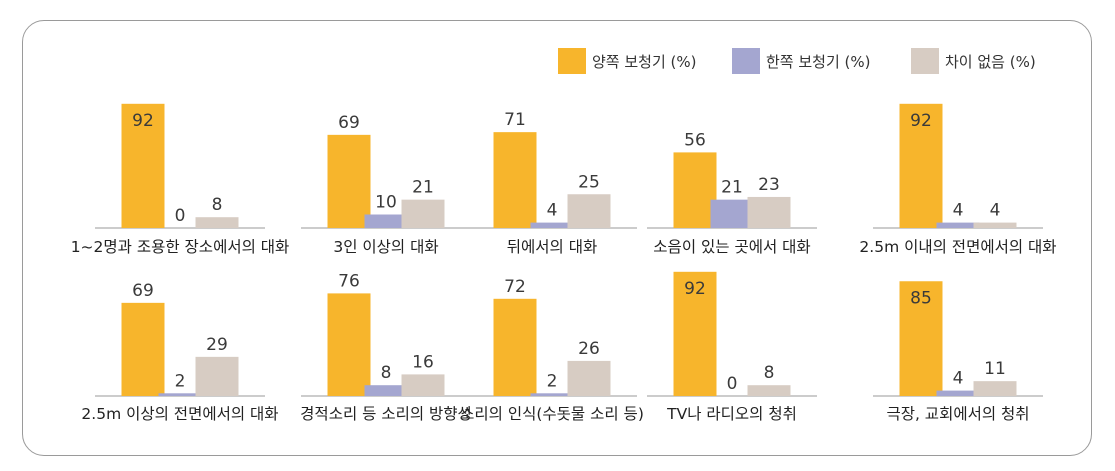 The width and height of the screenshot is (1115, 471). Describe the element at coordinates (995, 369) in the screenshot. I see `value-label-no_difference: 11` at that location.